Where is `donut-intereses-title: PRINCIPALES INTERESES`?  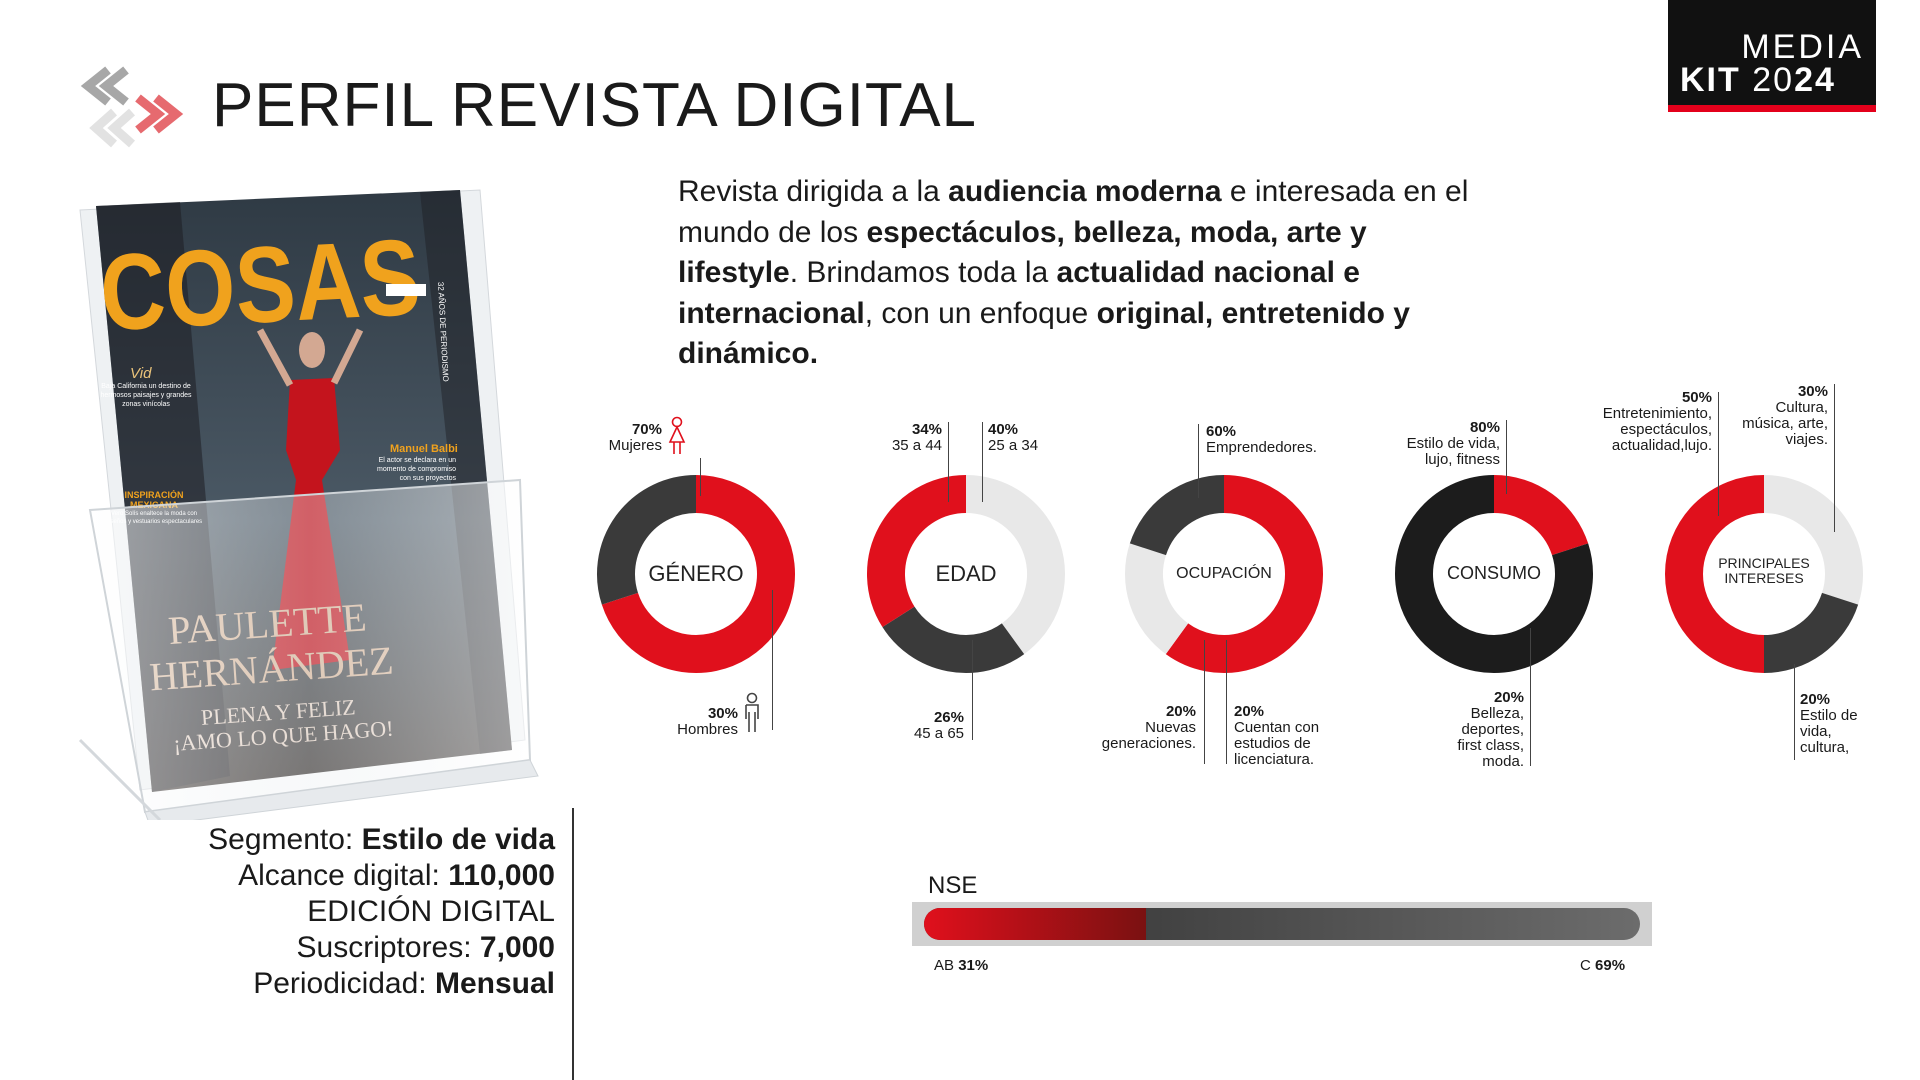 donut-intereses-title: PRINCIPALES INTERESES is located at coordinates (1764, 570).